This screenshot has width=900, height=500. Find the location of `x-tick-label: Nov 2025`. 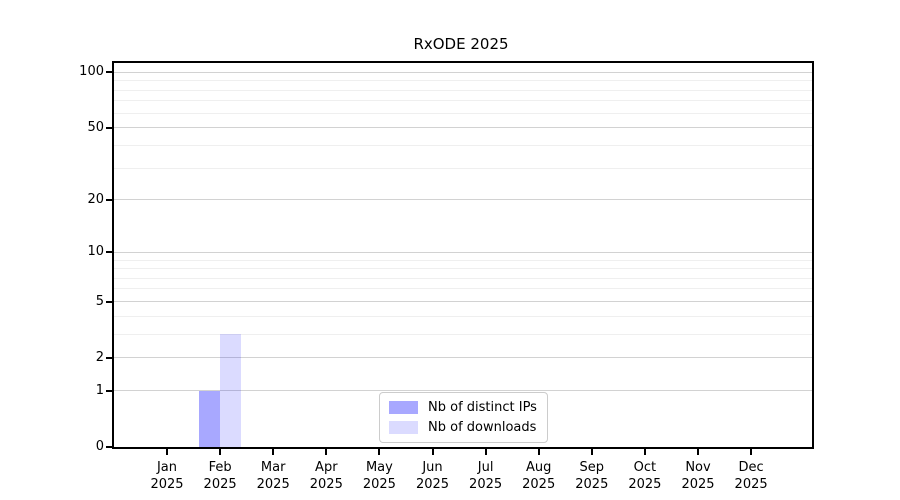

x-tick-label: Nov 2025 is located at coordinates (698, 476).